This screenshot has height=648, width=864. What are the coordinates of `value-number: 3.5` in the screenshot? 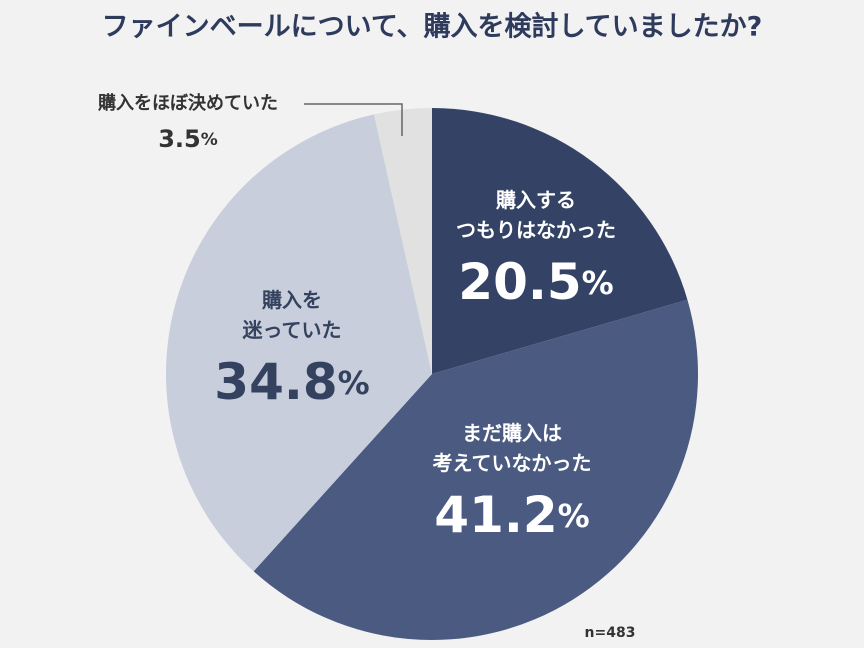 It's located at (179, 139).